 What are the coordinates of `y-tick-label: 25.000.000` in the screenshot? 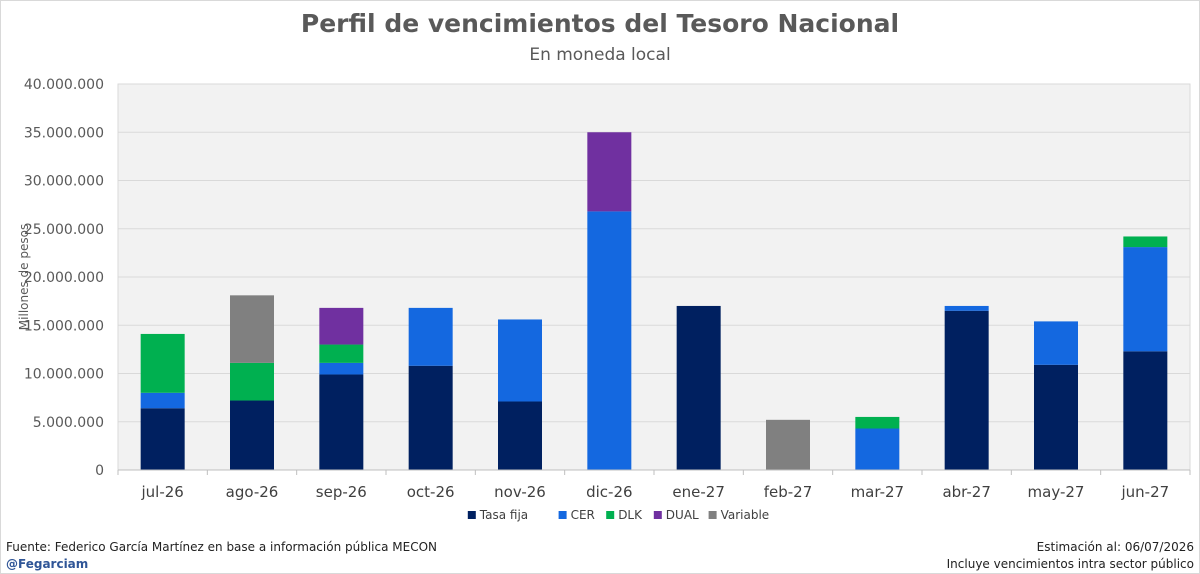 It's located at (64, 230).